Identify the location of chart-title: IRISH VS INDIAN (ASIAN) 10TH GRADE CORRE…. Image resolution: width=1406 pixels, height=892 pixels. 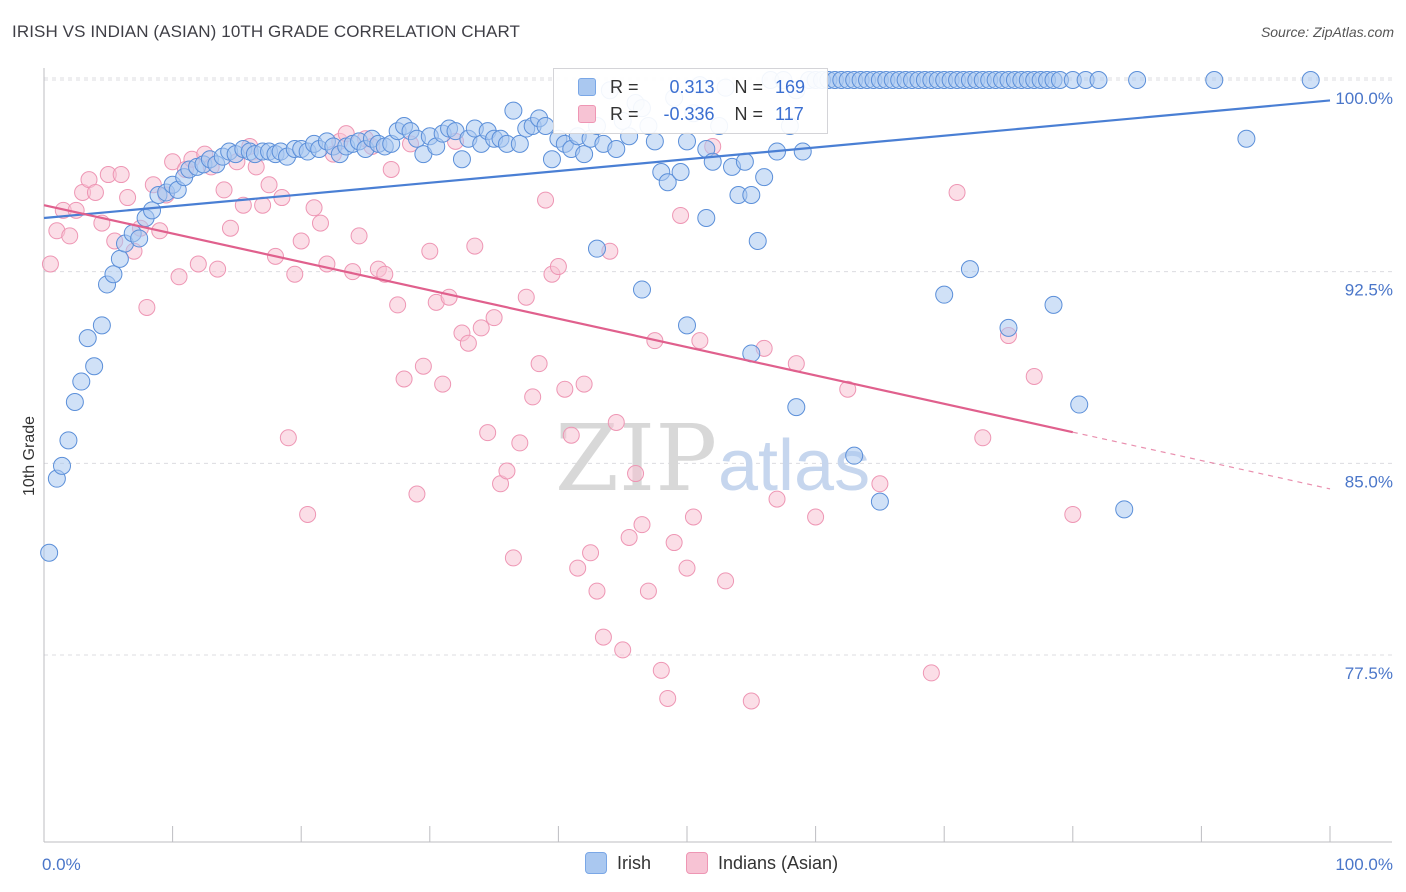
(266, 31).